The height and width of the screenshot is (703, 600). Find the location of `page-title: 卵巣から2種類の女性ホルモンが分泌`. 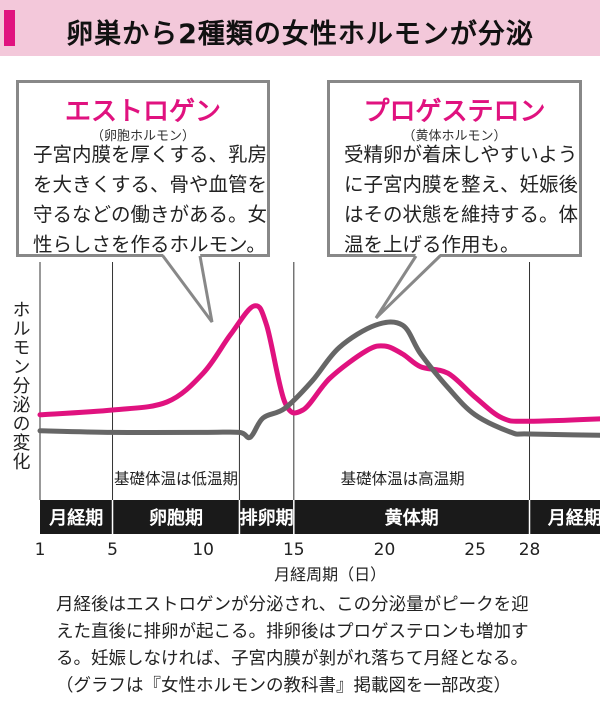

page-title: 卵巣から2種類の女性ホルモンが分泌 is located at coordinates (300, 34).